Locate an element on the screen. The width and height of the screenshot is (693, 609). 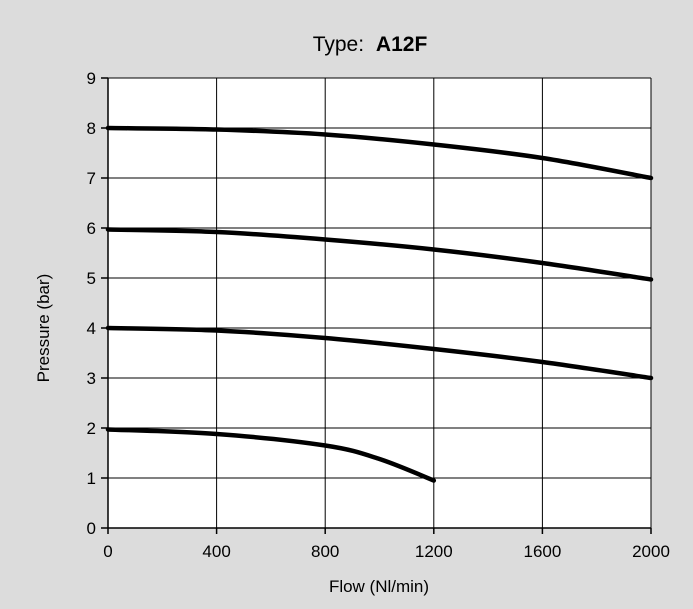
y-tick-label-8: 8 is located at coordinates (91, 128).